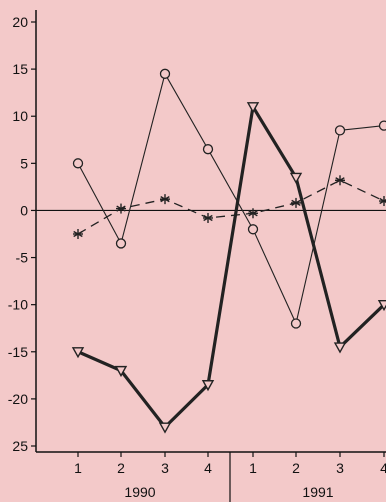  What do you see at coordinates (229, 207) in the screenshot?
I see `series-asterisk` at bounding box center [229, 207].